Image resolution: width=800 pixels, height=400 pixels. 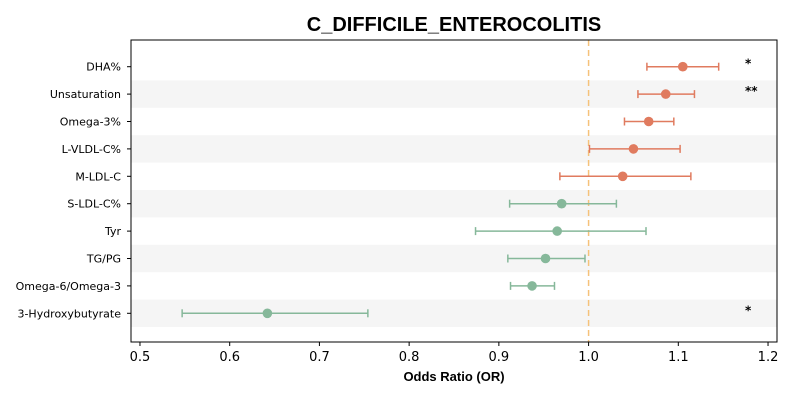 I want to click on significance-marker: **, so click(x=751, y=91).